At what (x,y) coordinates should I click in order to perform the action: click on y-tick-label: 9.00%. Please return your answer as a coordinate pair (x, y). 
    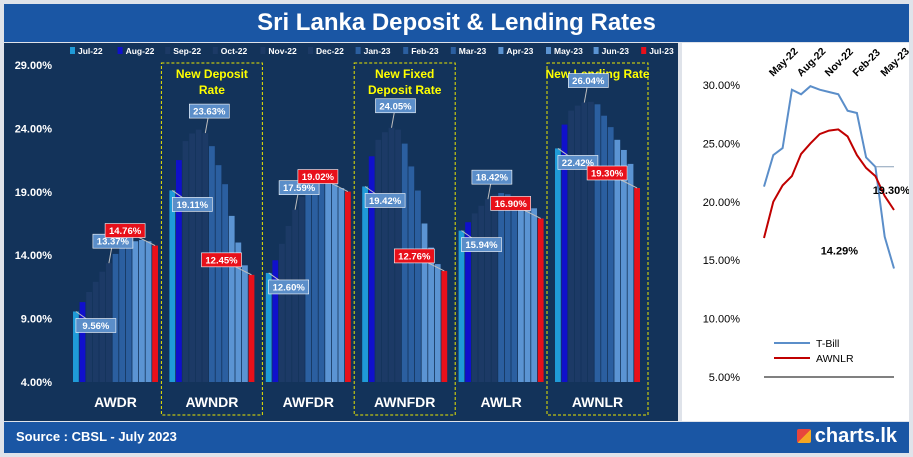
    Looking at the image, I should click on (36, 320).